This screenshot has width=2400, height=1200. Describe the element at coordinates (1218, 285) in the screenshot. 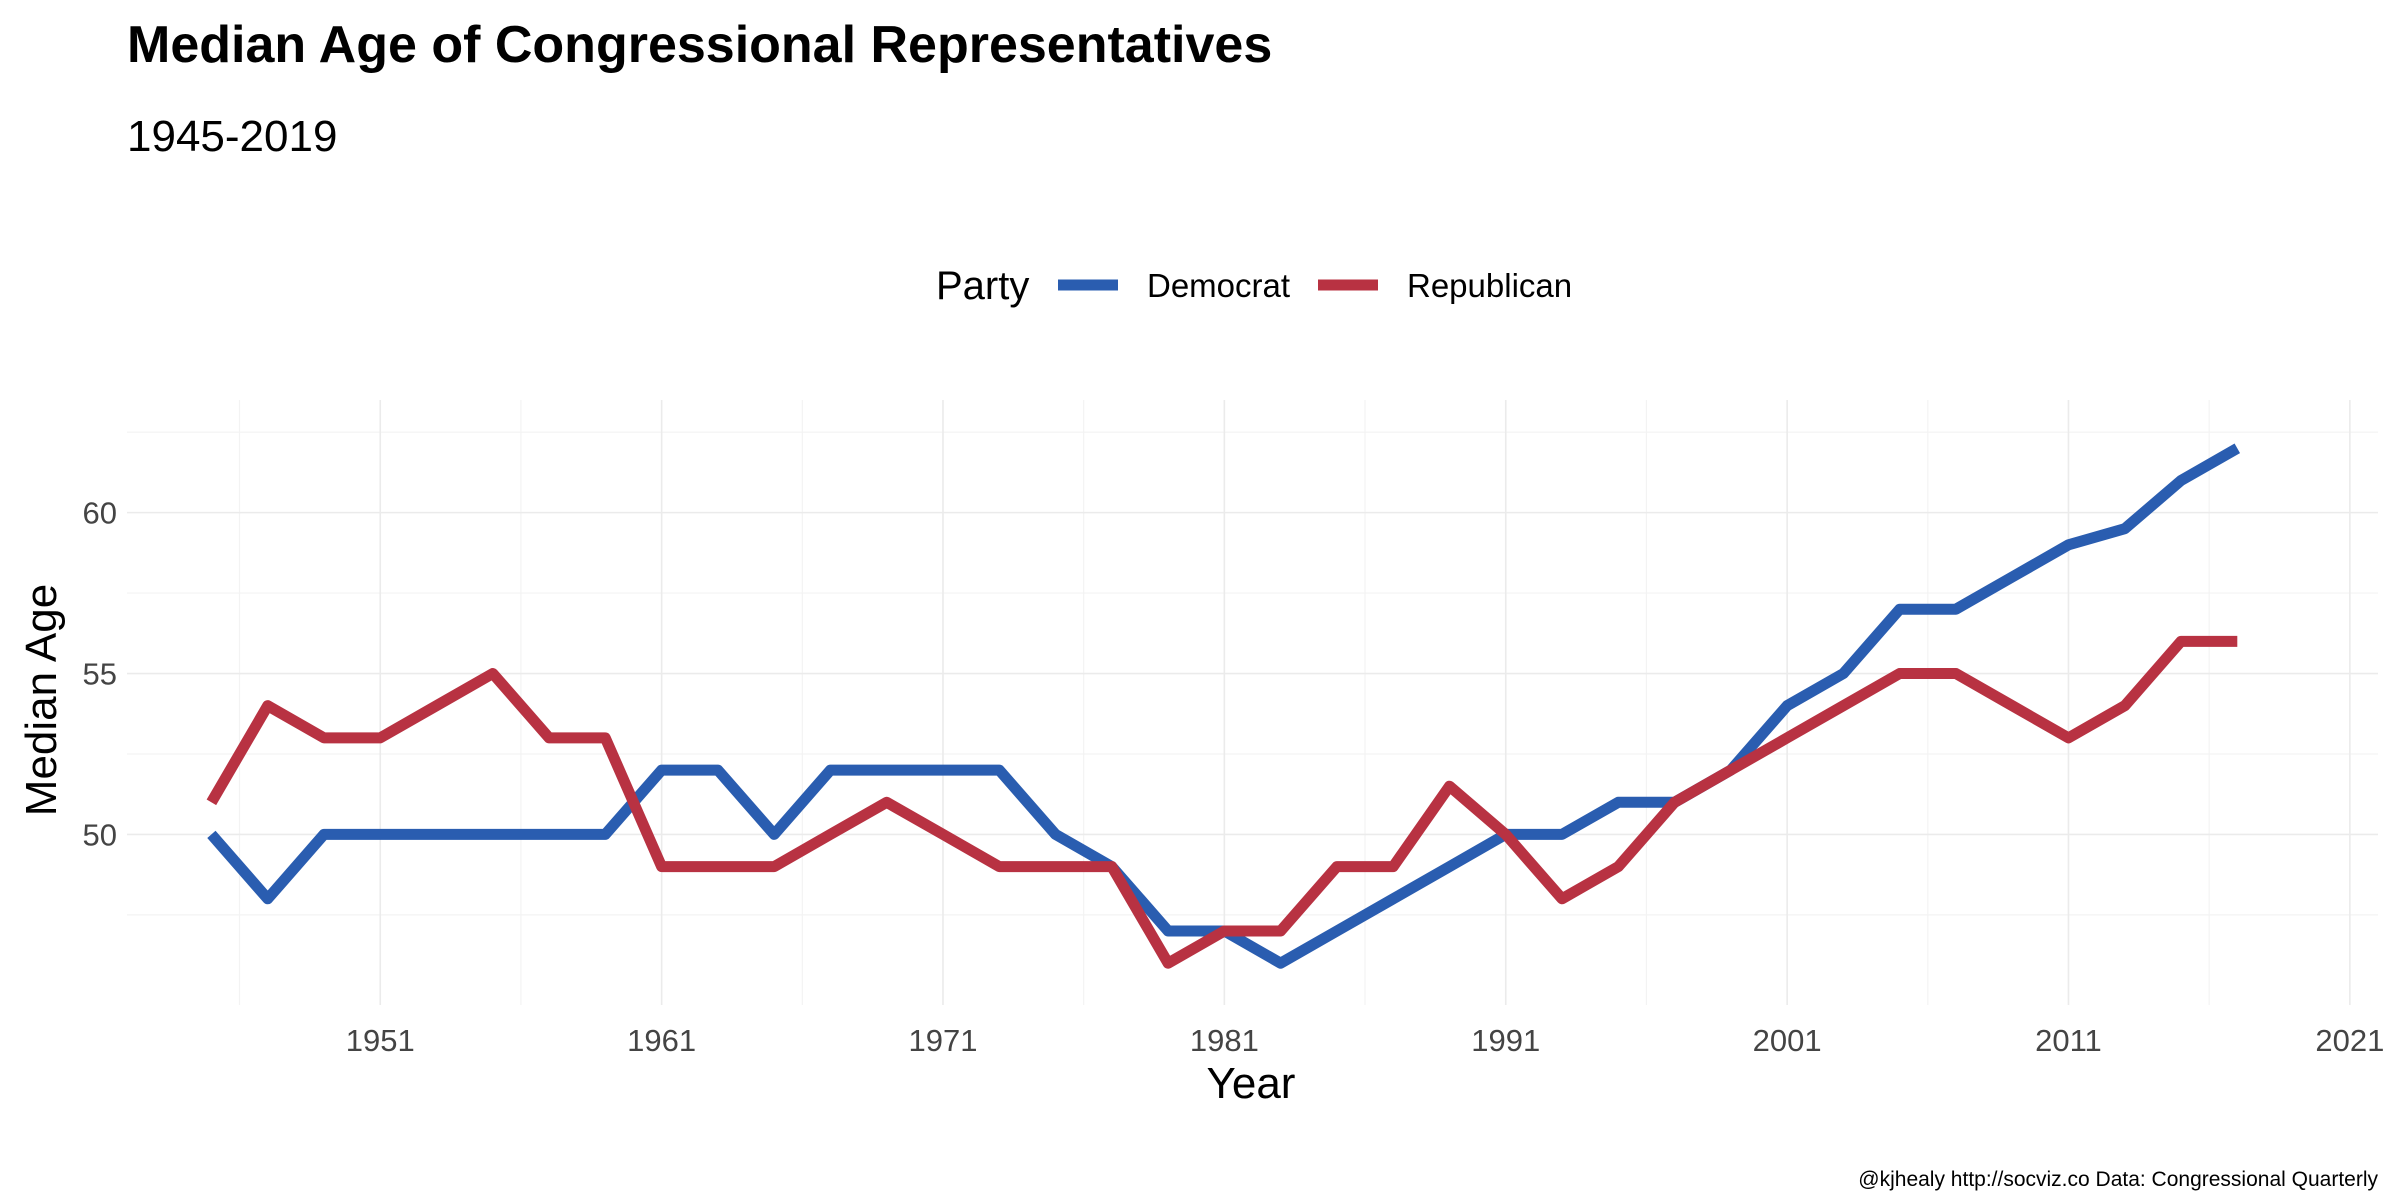

I see `legend-label-democrat: Democrat` at that location.